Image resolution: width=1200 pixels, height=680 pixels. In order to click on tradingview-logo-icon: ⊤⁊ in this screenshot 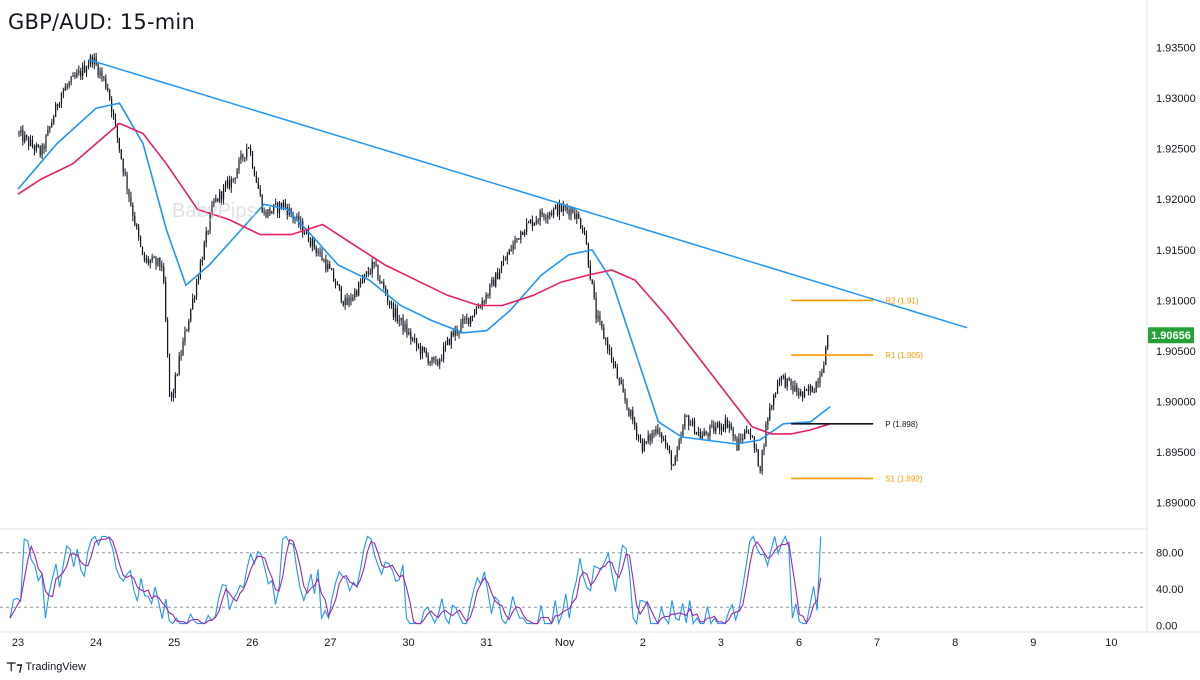, I will do `click(14, 667)`.